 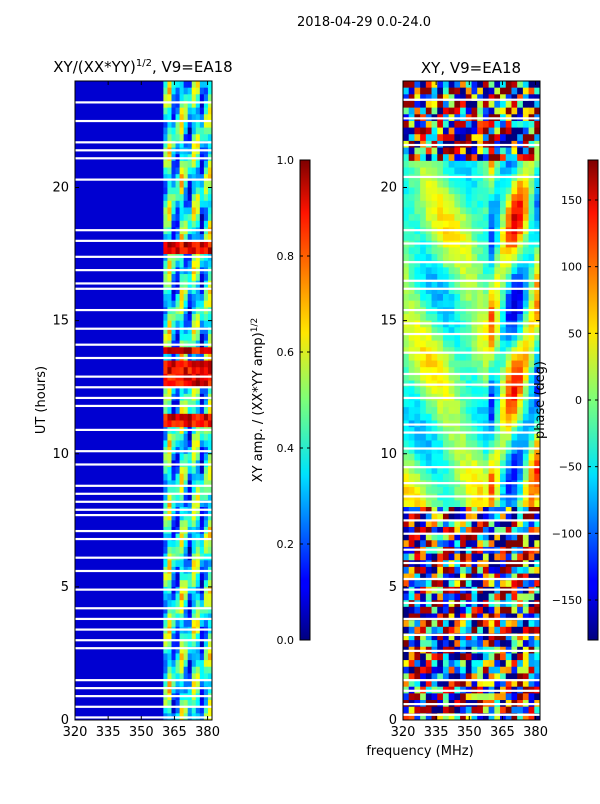 What do you see at coordinates (305, 400) in the screenshot?
I see `amplitude-colorbar-gradient` at bounding box center [305, 400].